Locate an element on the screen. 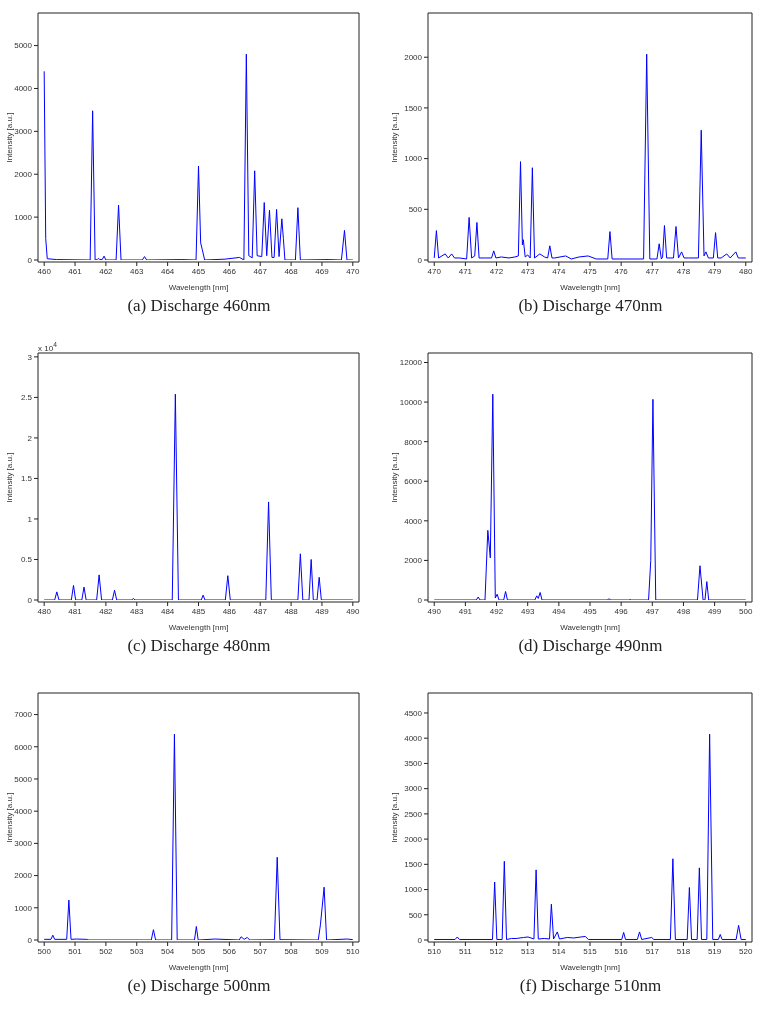  x-tick-label: 482 is located at coordinates (106, 611).